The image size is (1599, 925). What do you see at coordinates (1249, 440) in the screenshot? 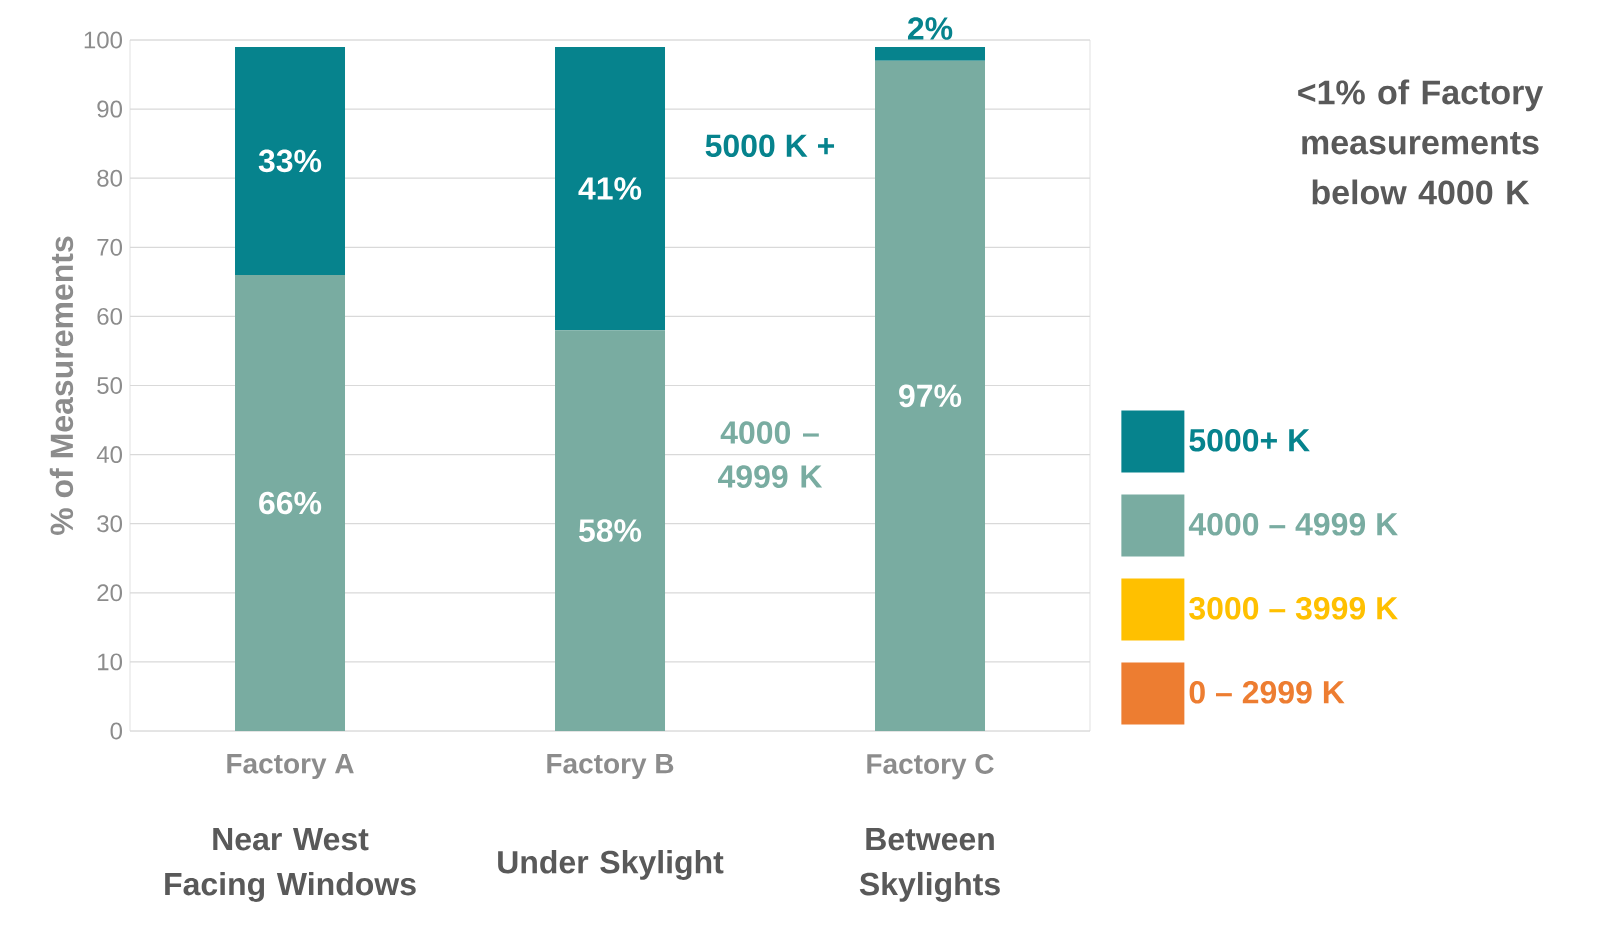
I see `legend-label: 5000+ K` at bounding box center [1249, 440].